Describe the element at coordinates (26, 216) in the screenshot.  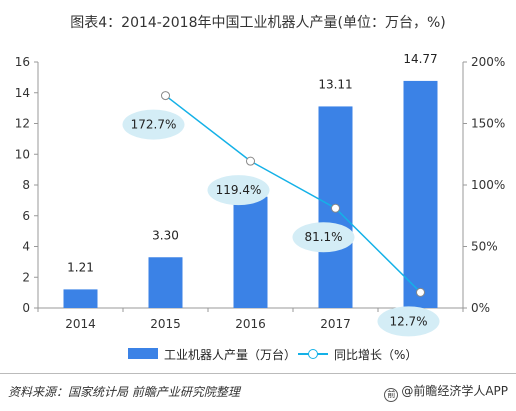
I see `y-left-tick-label: 6` at that location.